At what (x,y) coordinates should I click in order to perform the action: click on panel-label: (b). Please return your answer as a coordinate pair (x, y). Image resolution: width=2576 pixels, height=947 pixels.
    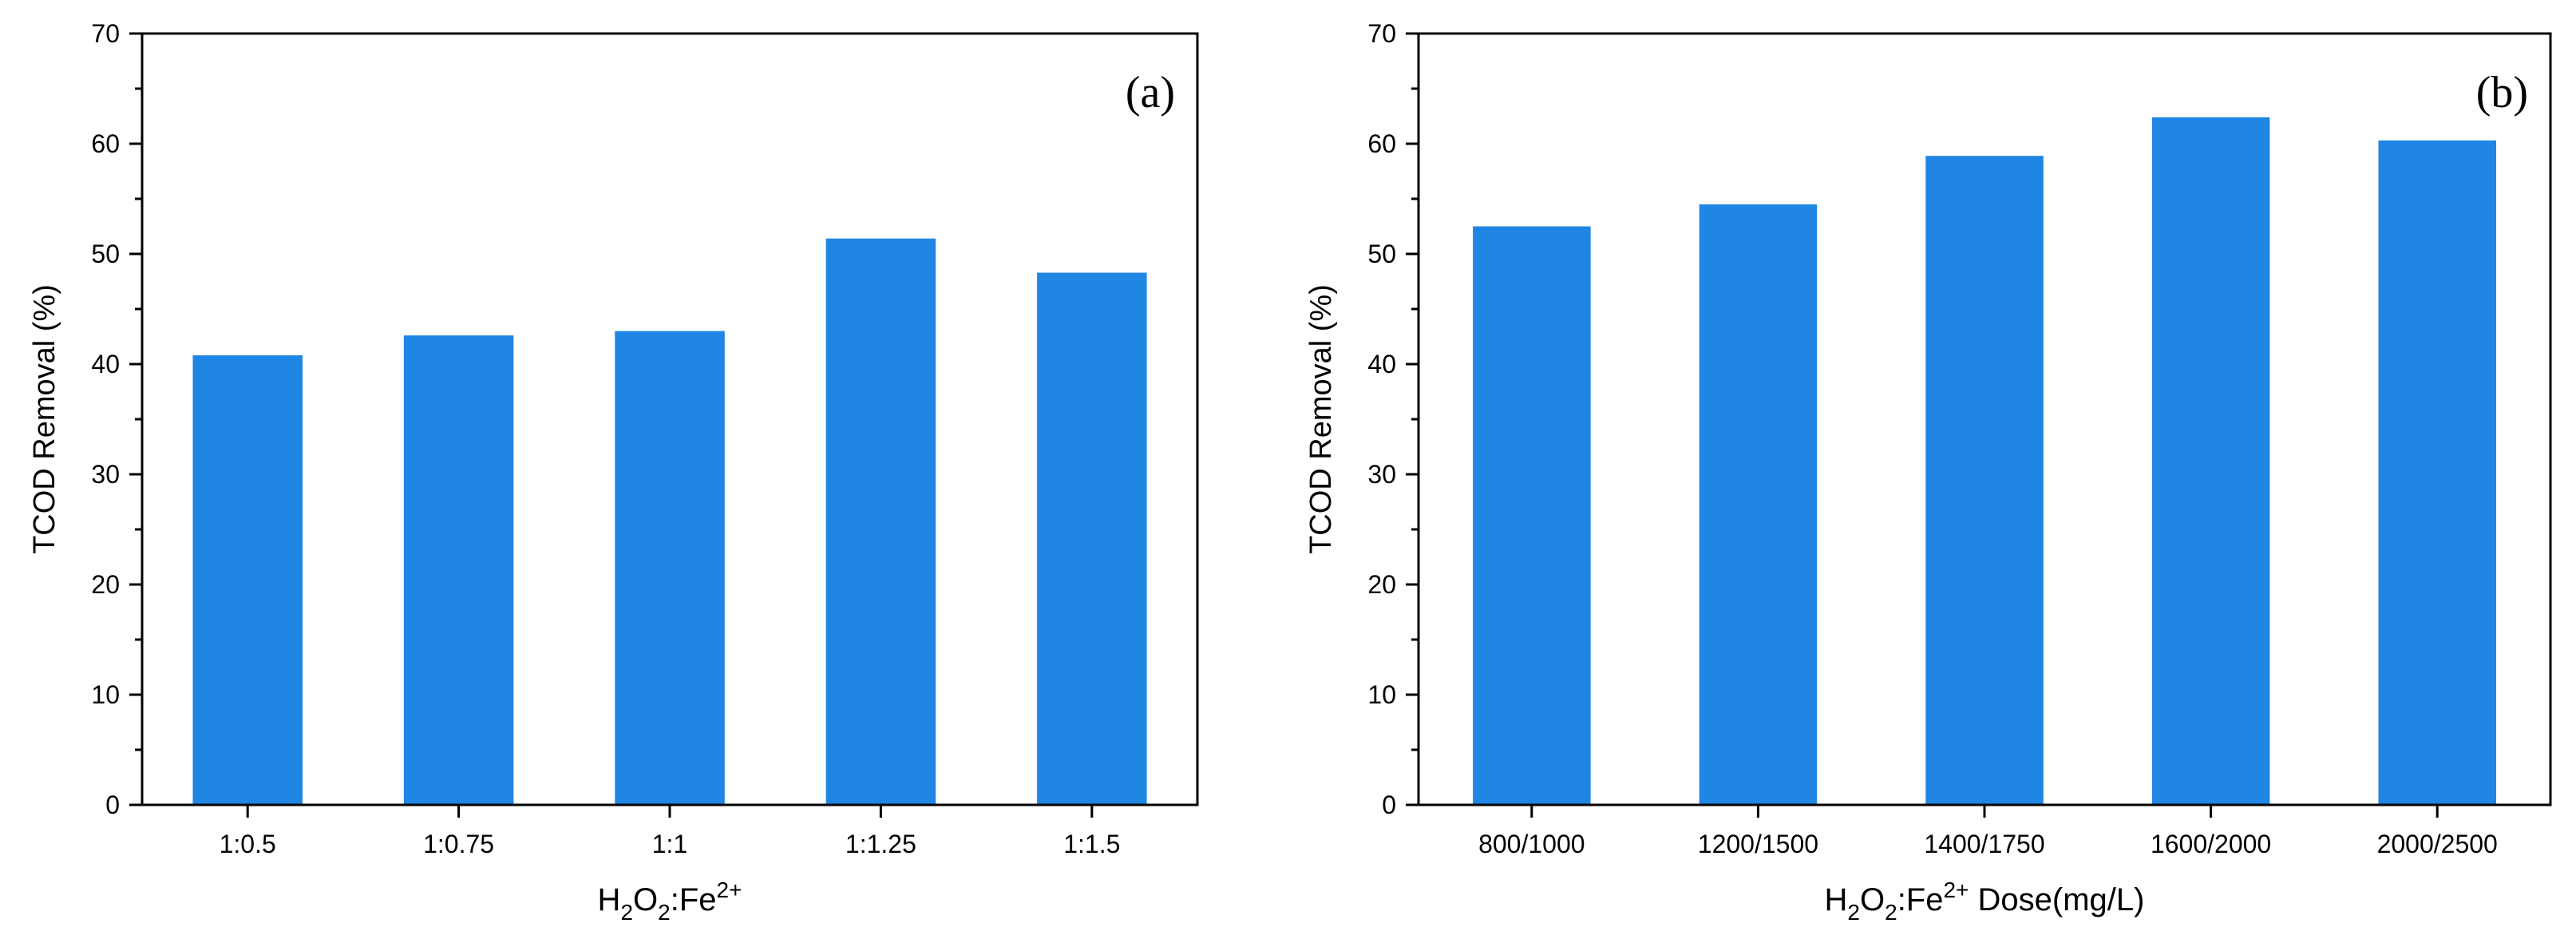
    Looking at the image, I should click on (2502, 92).